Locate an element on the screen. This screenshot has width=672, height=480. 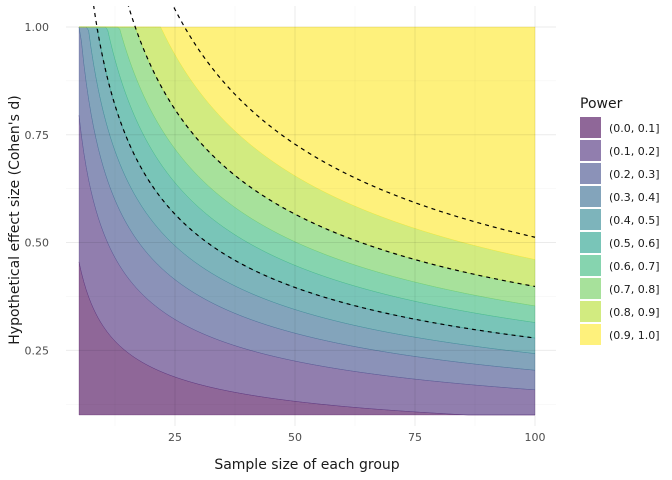
legend-label: (0.0, 0.1] is located at coordinates (634, 128).